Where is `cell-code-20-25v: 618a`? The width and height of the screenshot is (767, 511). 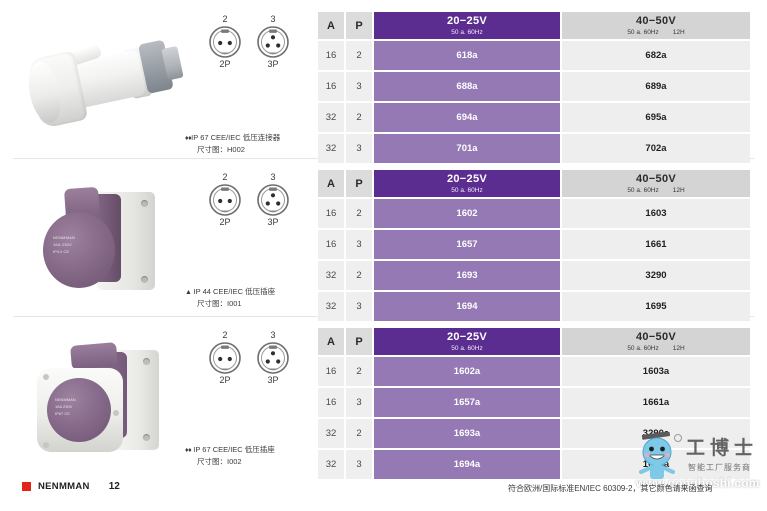
cell-code-20-25v: 618a is located at coordinates (467, 55).